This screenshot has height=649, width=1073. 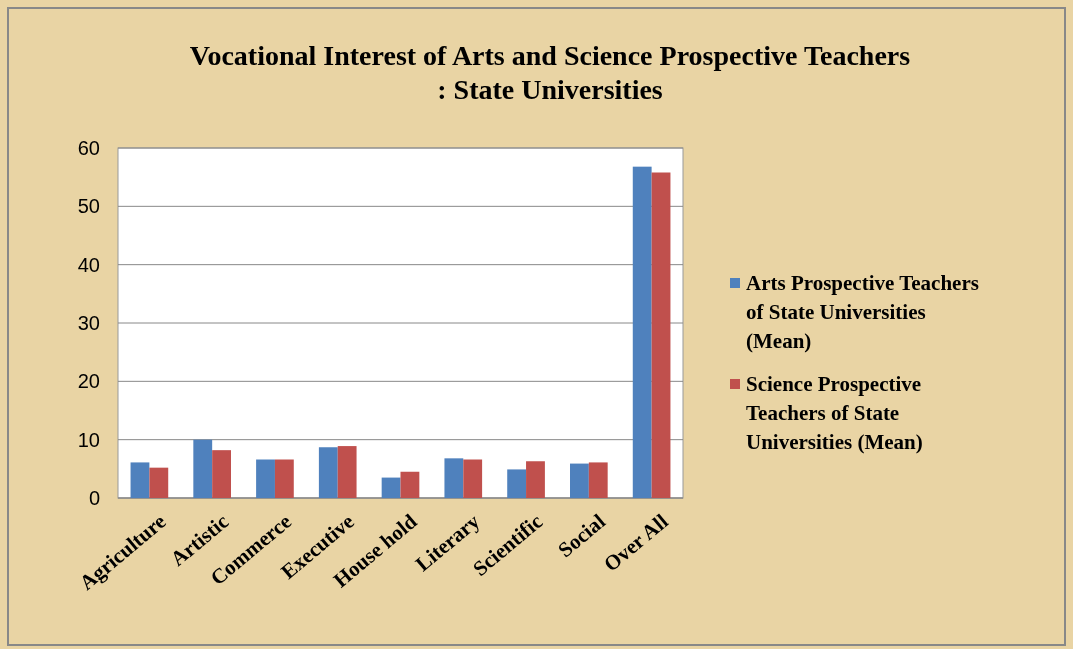 What do you see at coordinates (550, 72) in the screenshot?
I see `chart-title: Vocational Interest of Arts and Science Prospective Teachers : State Universities` at bounding box center [550, 72].